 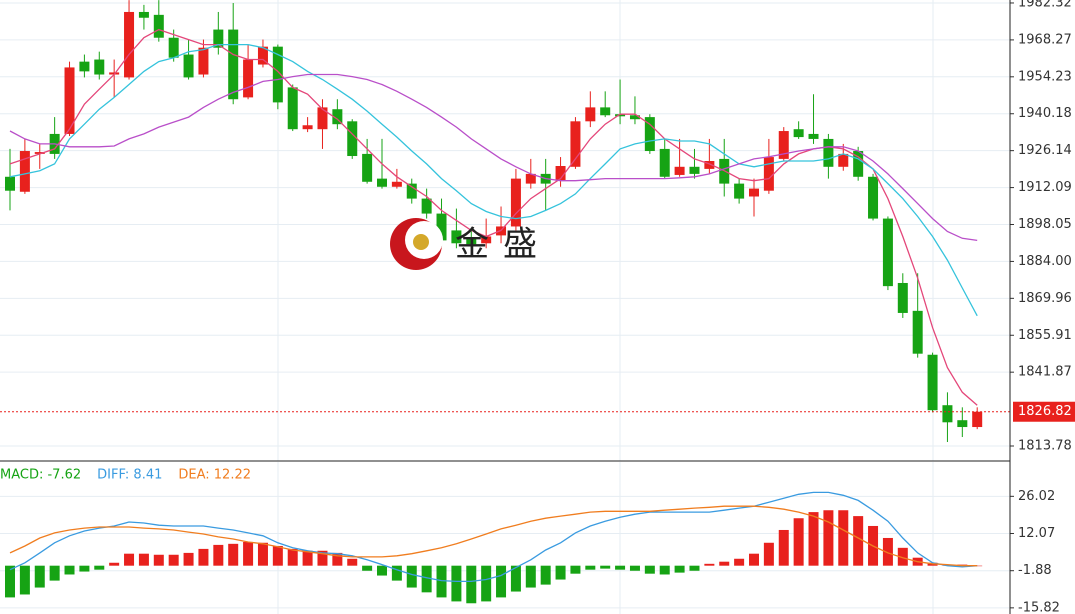 I want to click on logo, so click(x=416, y=244).